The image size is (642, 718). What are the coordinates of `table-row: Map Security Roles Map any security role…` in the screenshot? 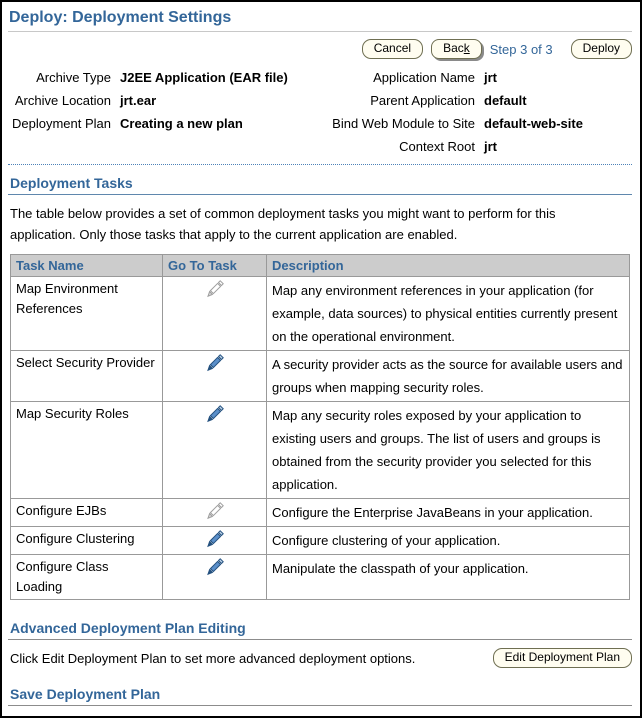 It's located at (320, 450).